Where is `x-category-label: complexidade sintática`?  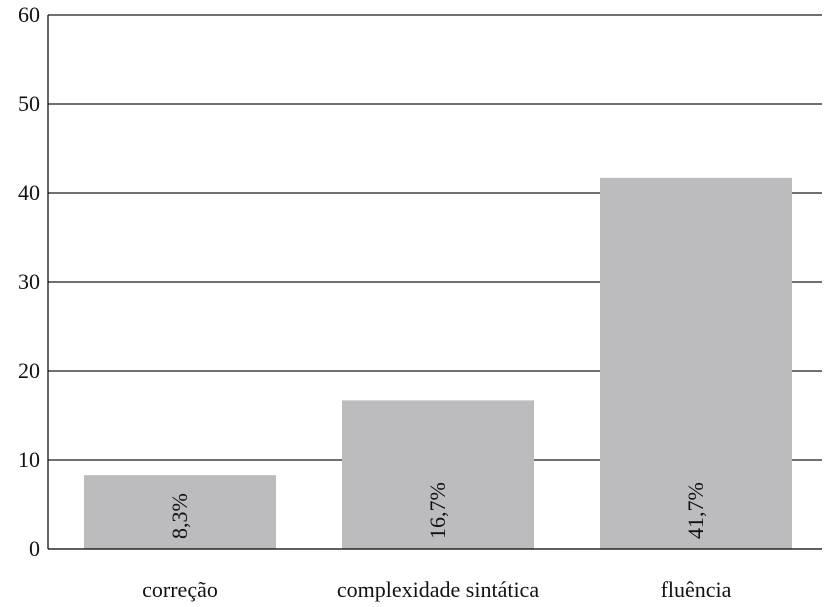 x-category-label: complexidade sintática is located at coordinates (438, 589).